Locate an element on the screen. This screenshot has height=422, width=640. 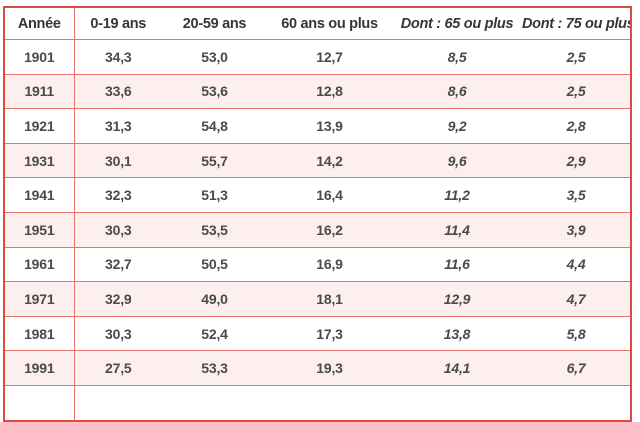
value-cell: 3,5 is located at coordinates (576, 195).